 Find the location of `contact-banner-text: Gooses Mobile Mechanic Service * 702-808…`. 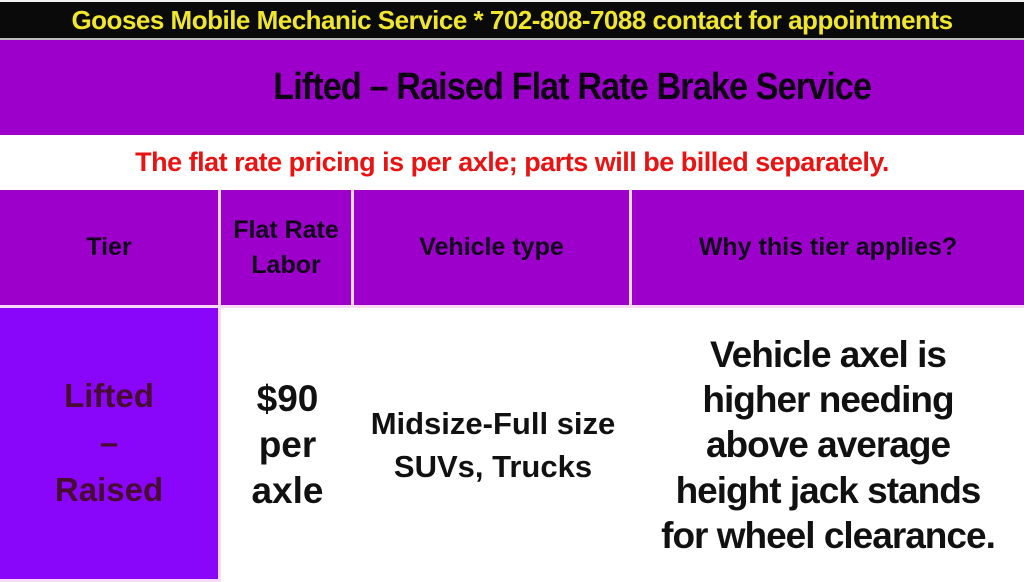

contact-banner-text: Gooses Mobile Mechanic Service * 702-808… is located at coordinates (512, 19).